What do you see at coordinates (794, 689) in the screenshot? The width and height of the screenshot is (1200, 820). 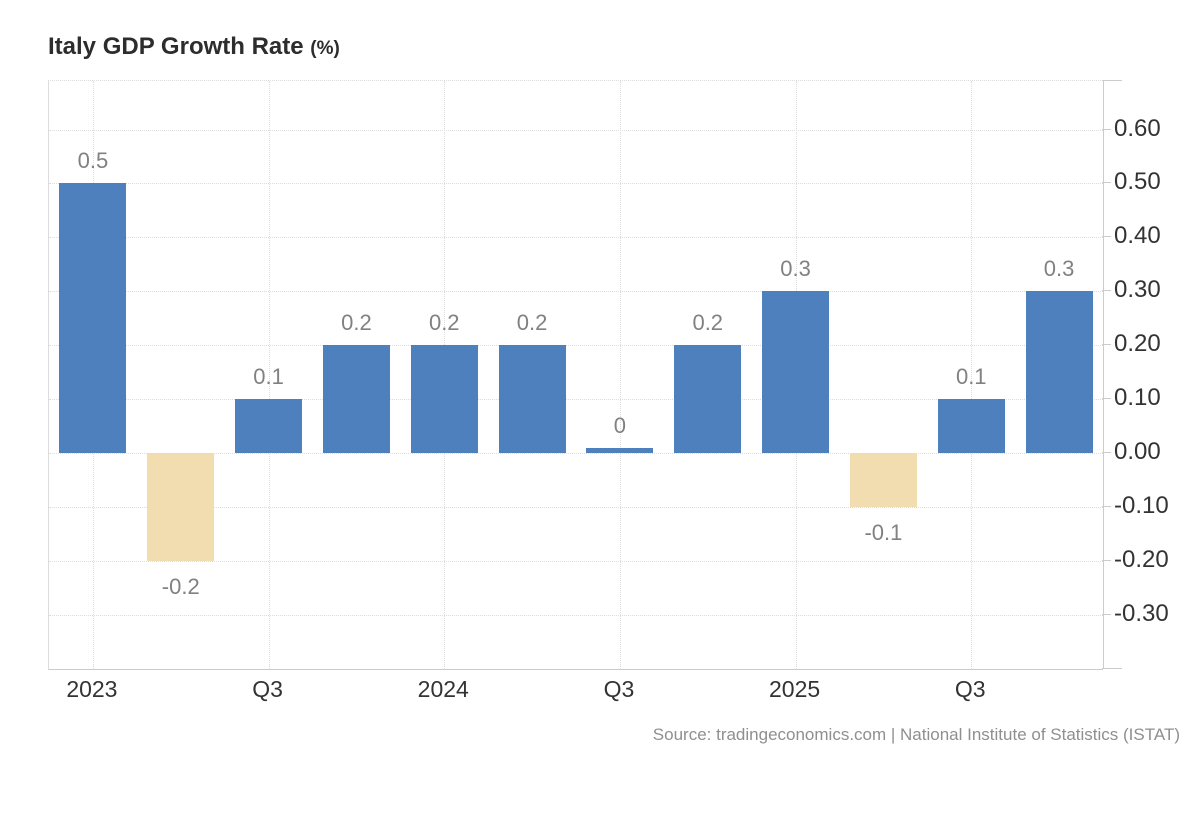 I see `x-axis-label: 2025` at bounding box center [794, 689].